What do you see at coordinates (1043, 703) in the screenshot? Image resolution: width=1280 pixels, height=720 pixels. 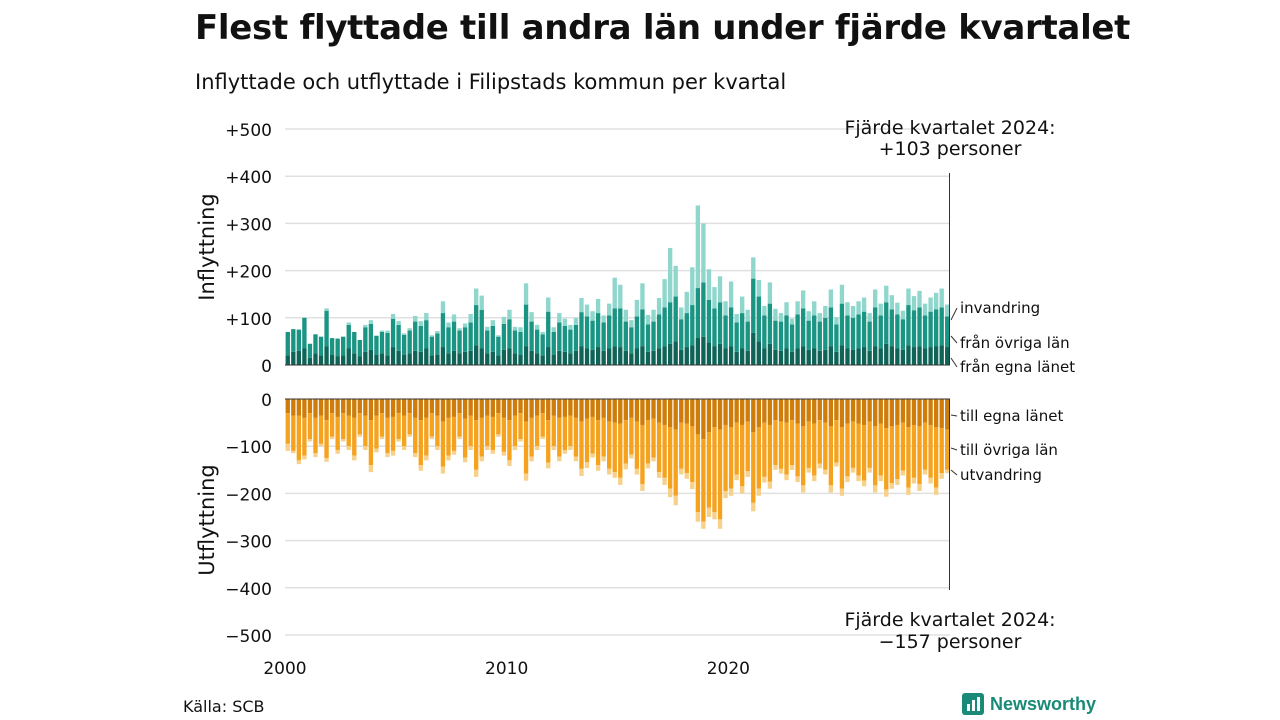 I see `newsworthy-logo-text: Newsworthy` at bounding box center [1043, 703].